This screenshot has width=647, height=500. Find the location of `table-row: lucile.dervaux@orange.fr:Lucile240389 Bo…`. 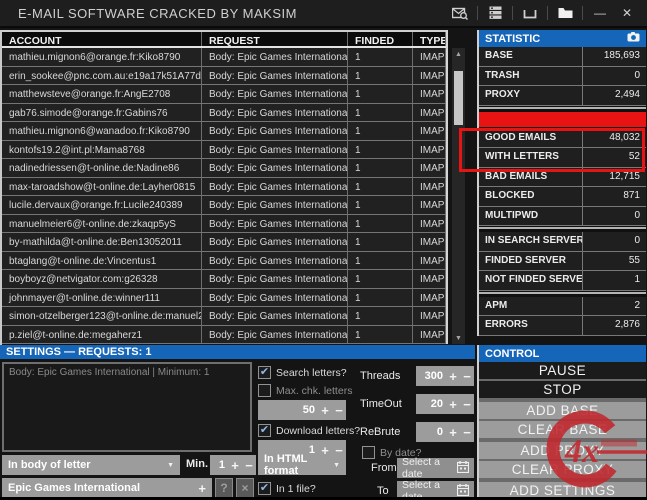

table-row: lucile.dervaux@orange.fr:Lucile240389 Bo… is located at coordinates (224, 205).